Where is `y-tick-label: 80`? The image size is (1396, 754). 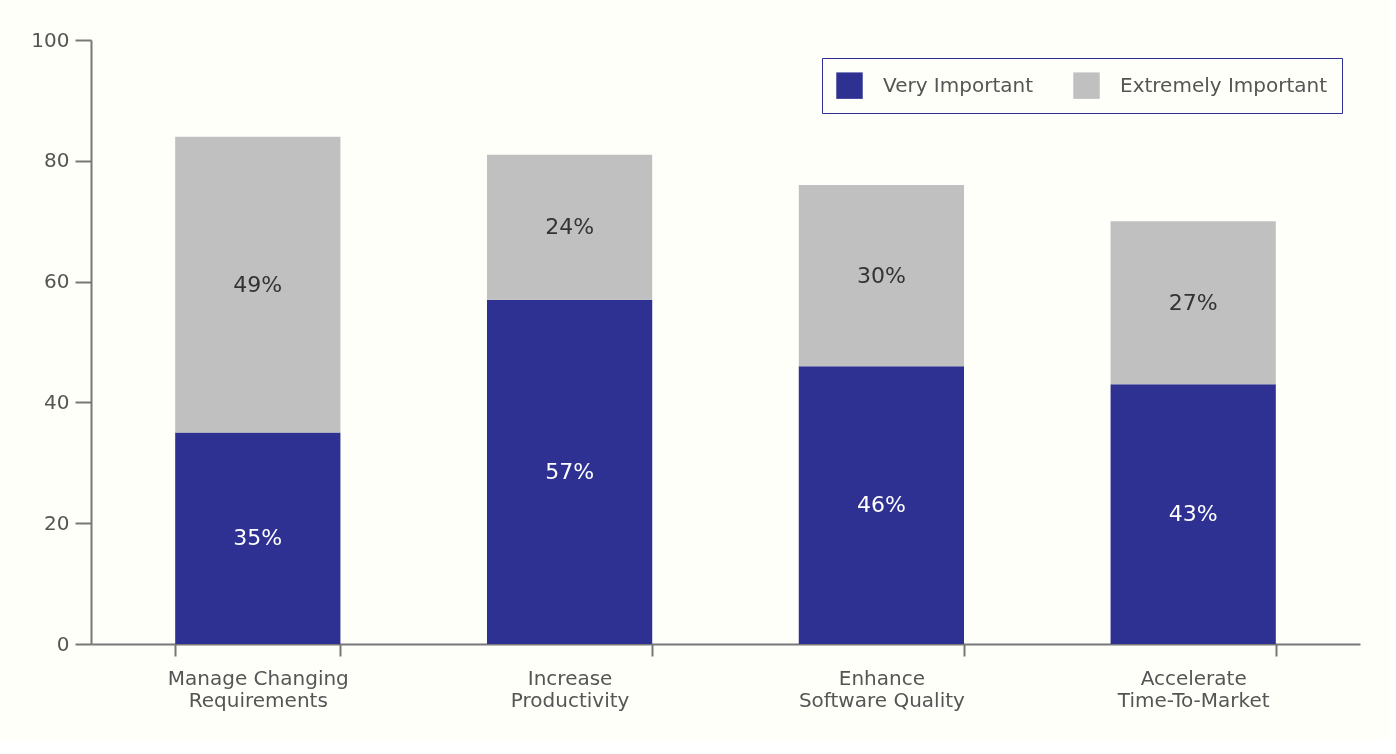
y-tick-label: 80 is located at coordinates (57, 160).